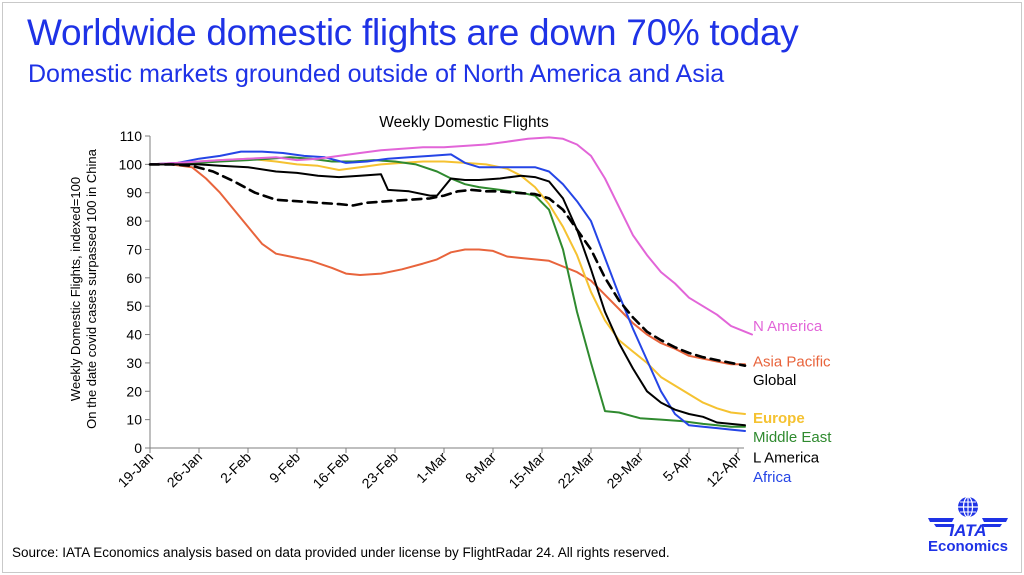  What do you see at coordinates (134, 278) in the screenshot?
I see `y-tick-label: 60` at bounding box center [134, 278].